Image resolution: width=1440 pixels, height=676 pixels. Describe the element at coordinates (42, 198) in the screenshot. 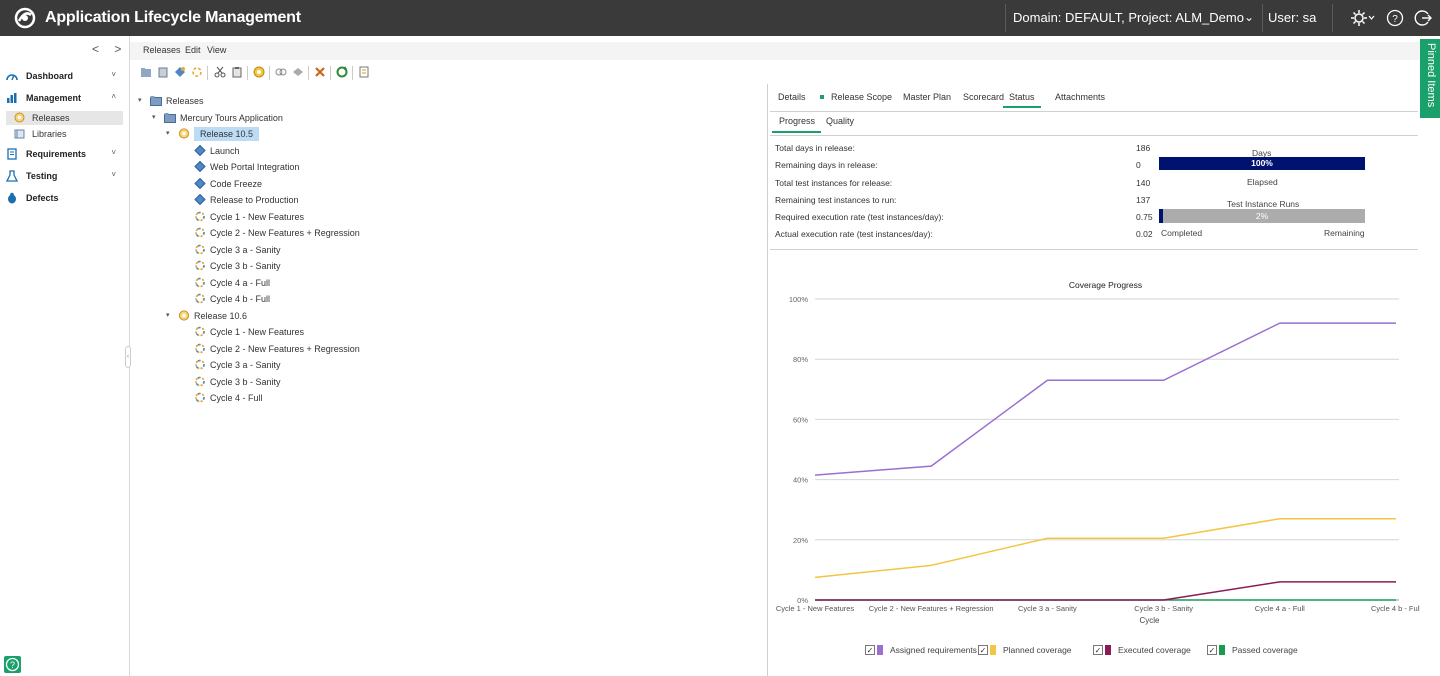

I see `nav-item-label: Defects` at that location.